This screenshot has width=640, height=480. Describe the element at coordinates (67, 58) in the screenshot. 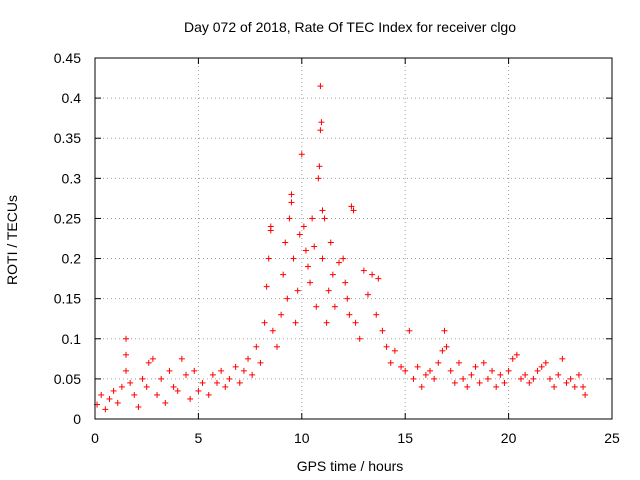

I see `y-tick-label: 0.45` at that location.